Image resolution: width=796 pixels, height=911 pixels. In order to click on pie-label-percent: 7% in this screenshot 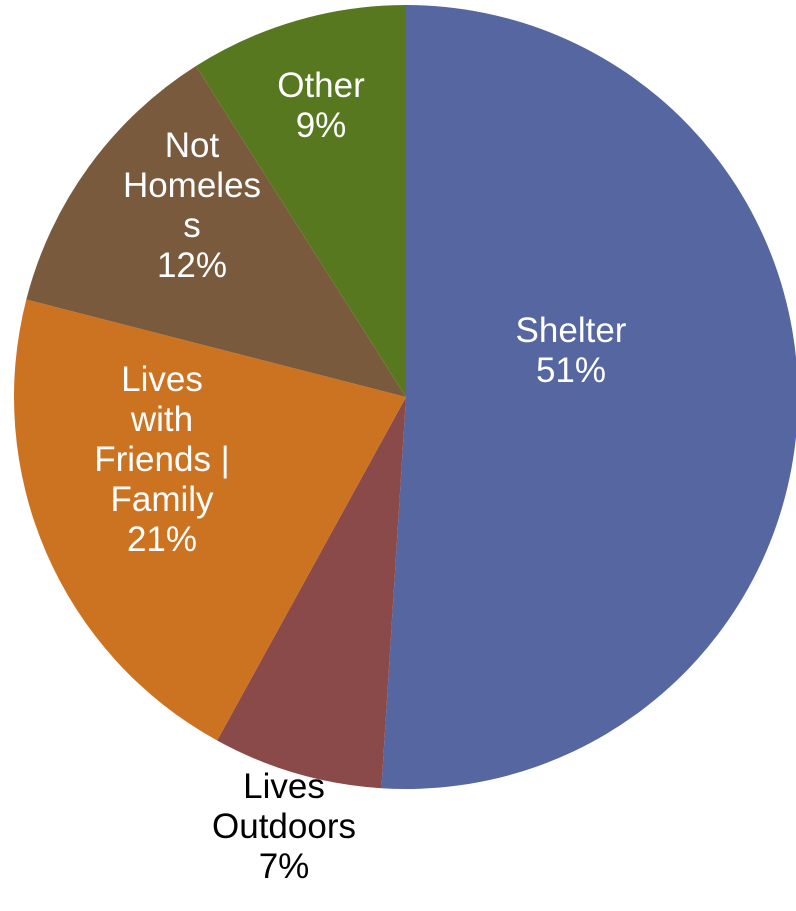, I will do `click(284, 866)`.